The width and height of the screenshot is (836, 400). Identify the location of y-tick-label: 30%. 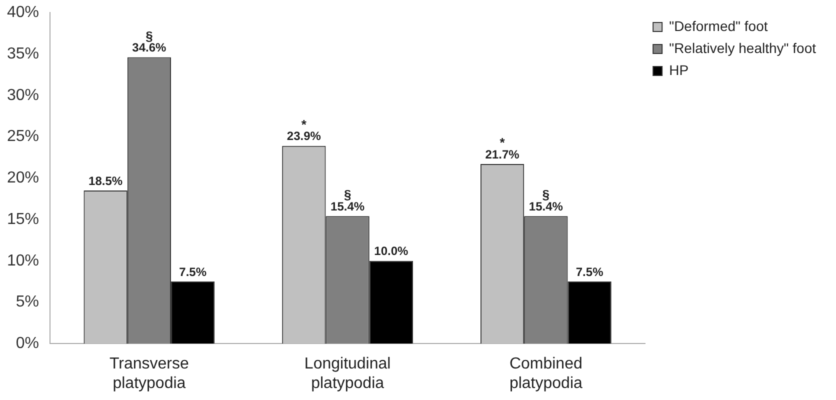
(23, 95).